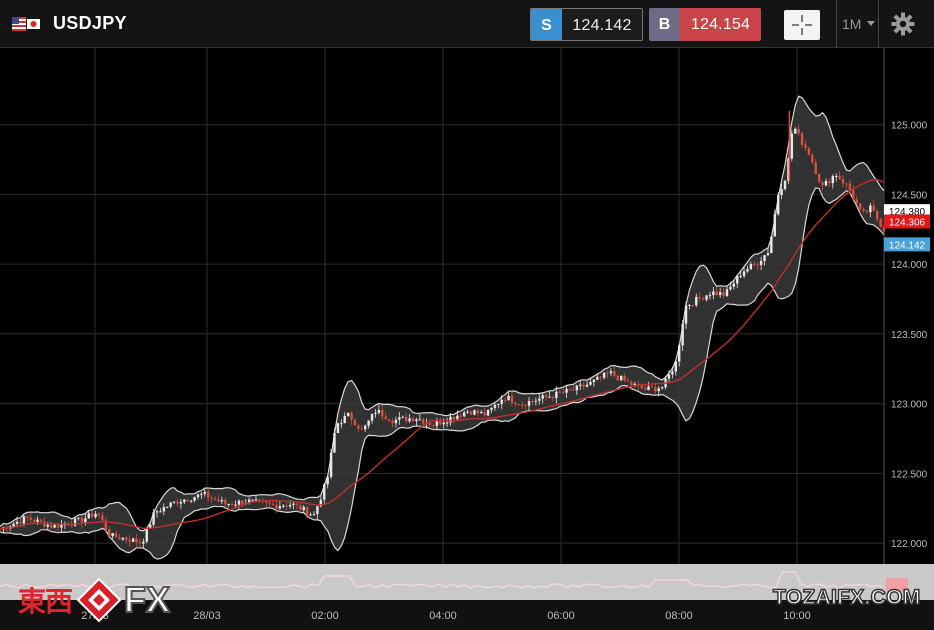  Describe the element at coordinates (897, 585) in the screenshot. I see `indicator-value-tag` at that location.